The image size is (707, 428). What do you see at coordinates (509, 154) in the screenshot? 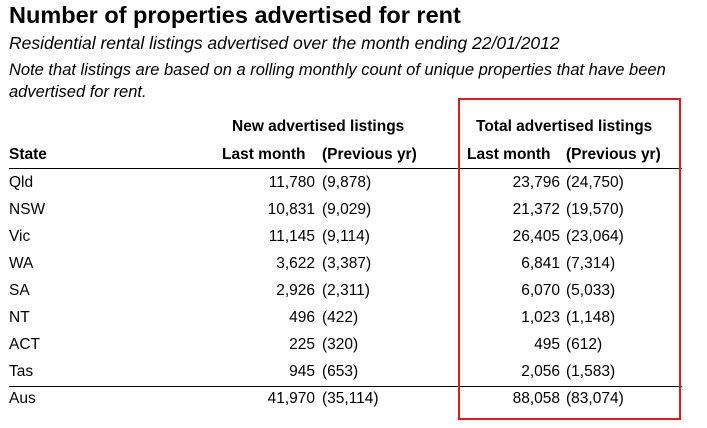
I see `column-header-total-last-month: Last month` at bounding box center [509, 154].